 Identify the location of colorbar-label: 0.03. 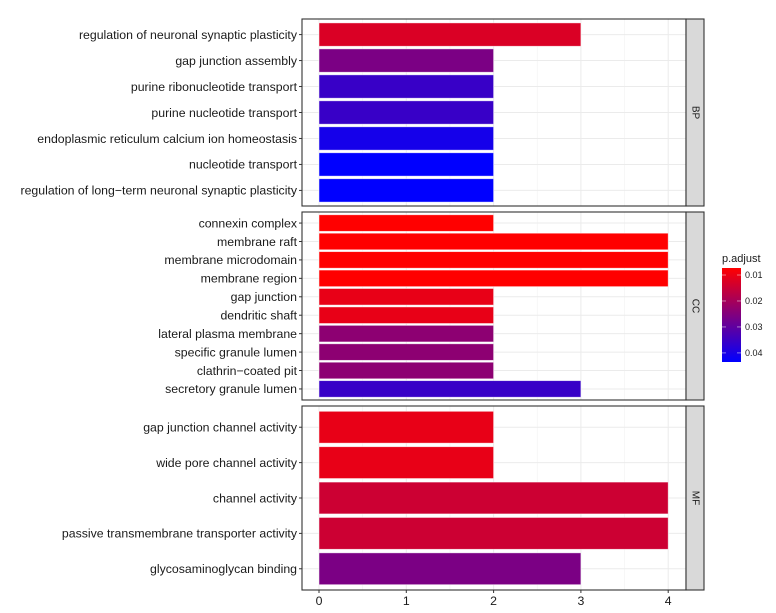
(754, 327).